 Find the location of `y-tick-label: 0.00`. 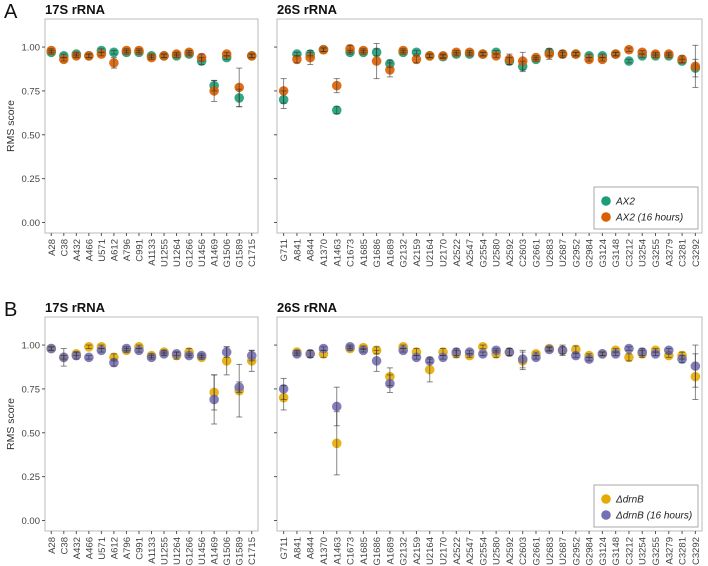

y-tick-label: 0.00 is located at coordinates (31, 521).